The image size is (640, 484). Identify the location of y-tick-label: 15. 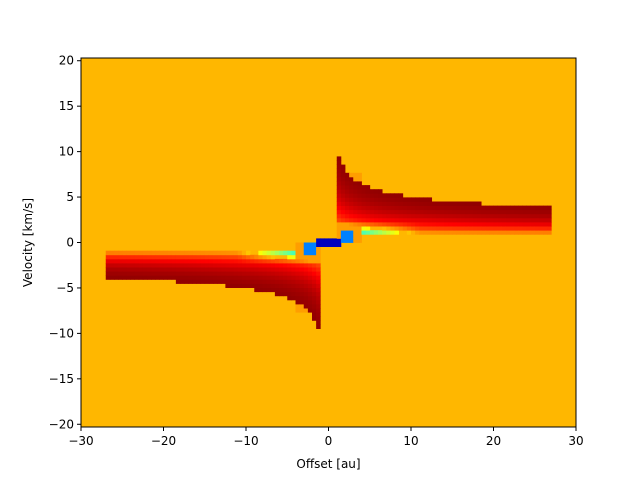
(66, 106).